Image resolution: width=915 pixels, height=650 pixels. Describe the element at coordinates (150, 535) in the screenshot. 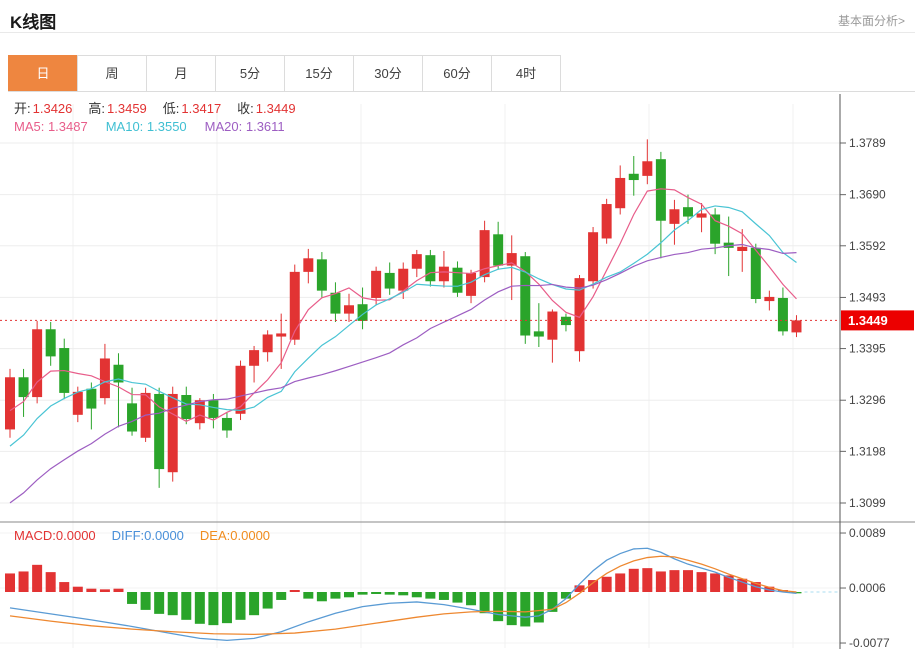

I see `macd-legend: MACD:0.0000 DIFF:0.0000 DEA:0.0000` at that location.